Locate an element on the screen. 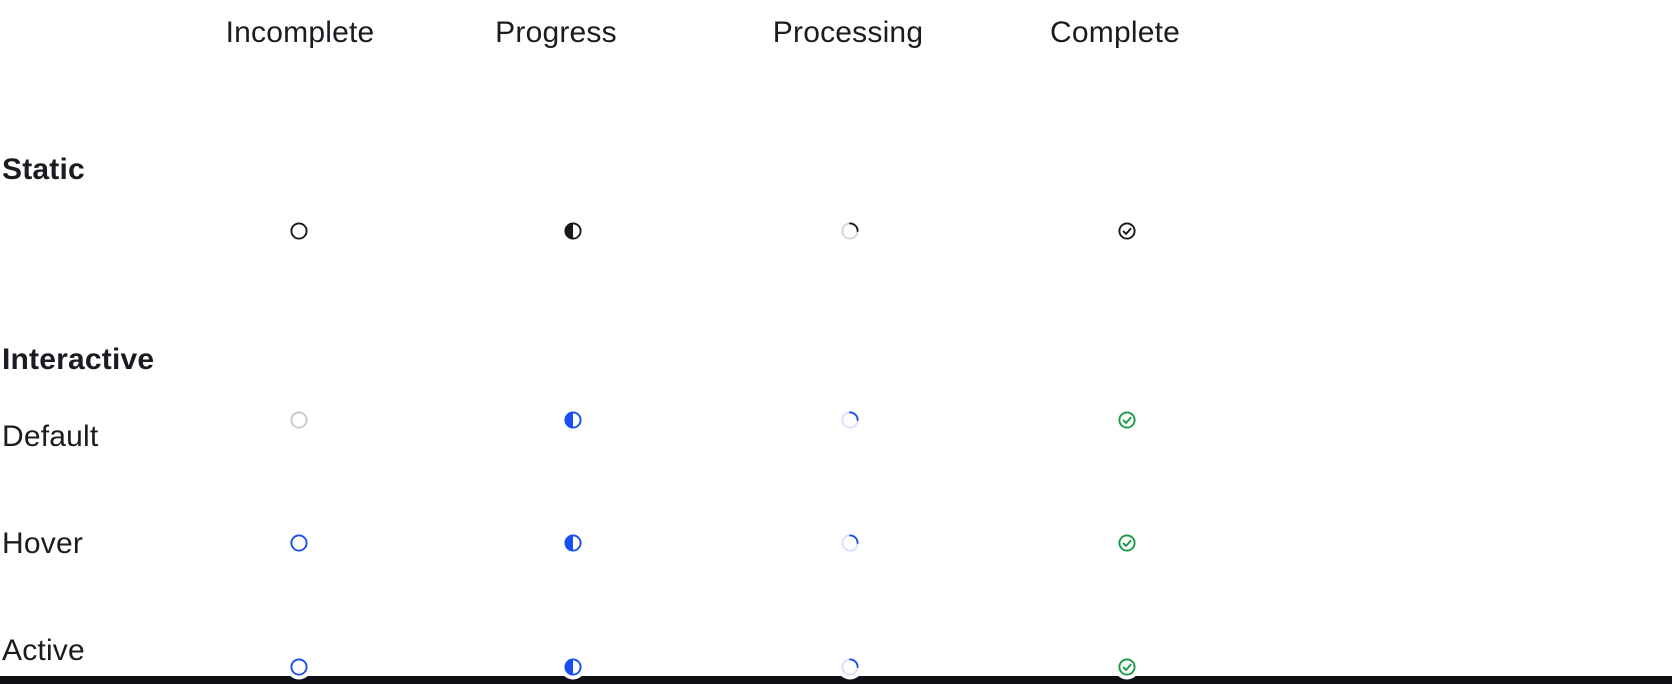 The height and width of the screenshot is (684, 1672). column-header-processing: Processing is located at coordinates (848, 32).